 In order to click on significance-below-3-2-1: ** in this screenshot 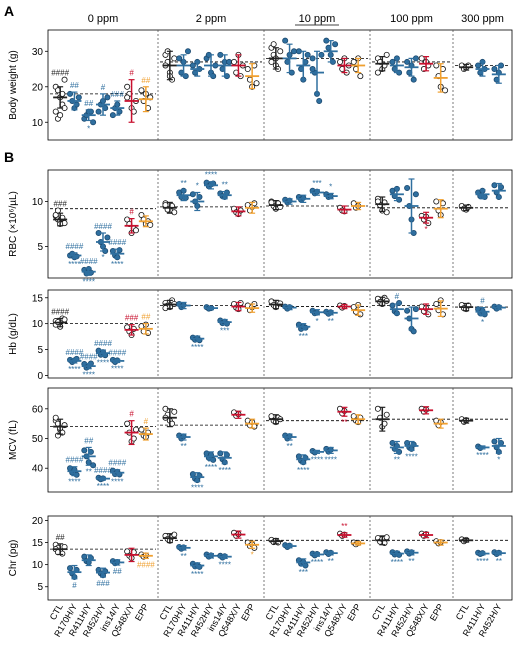, I will do `click(289, 446)`.